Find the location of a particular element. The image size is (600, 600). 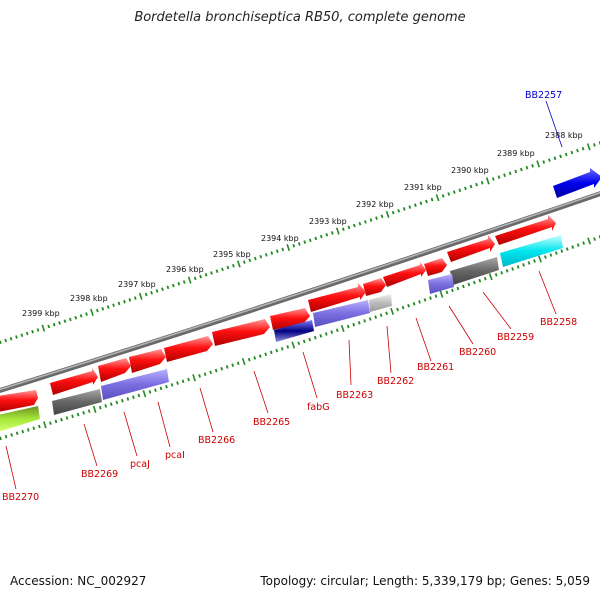

gene-label: BB2263 is located at coordinates (354, 395).